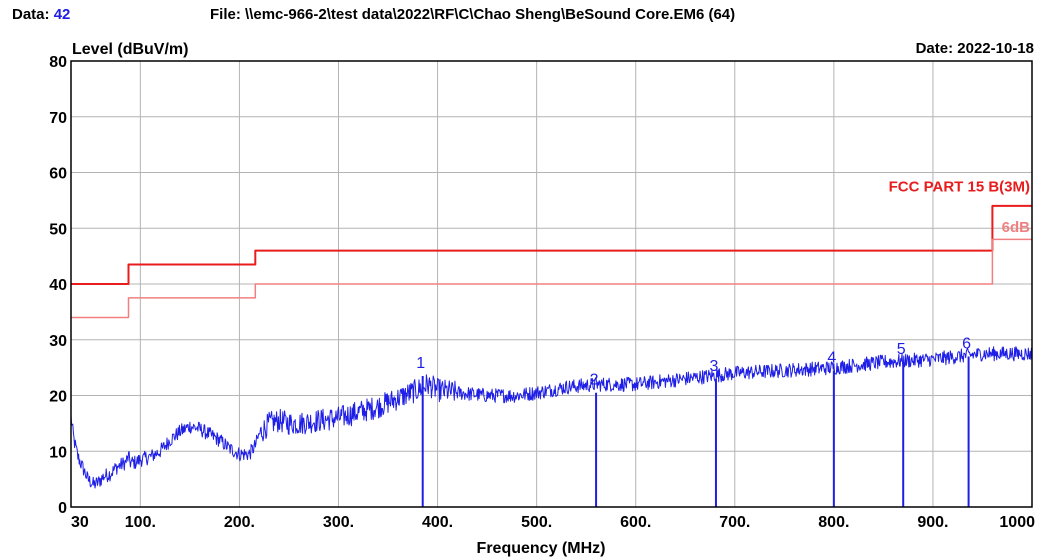 Image resolution: width=1054 pixels, height=560 pixels. I want to click on x-tick-label: 100., so click(140, 522).